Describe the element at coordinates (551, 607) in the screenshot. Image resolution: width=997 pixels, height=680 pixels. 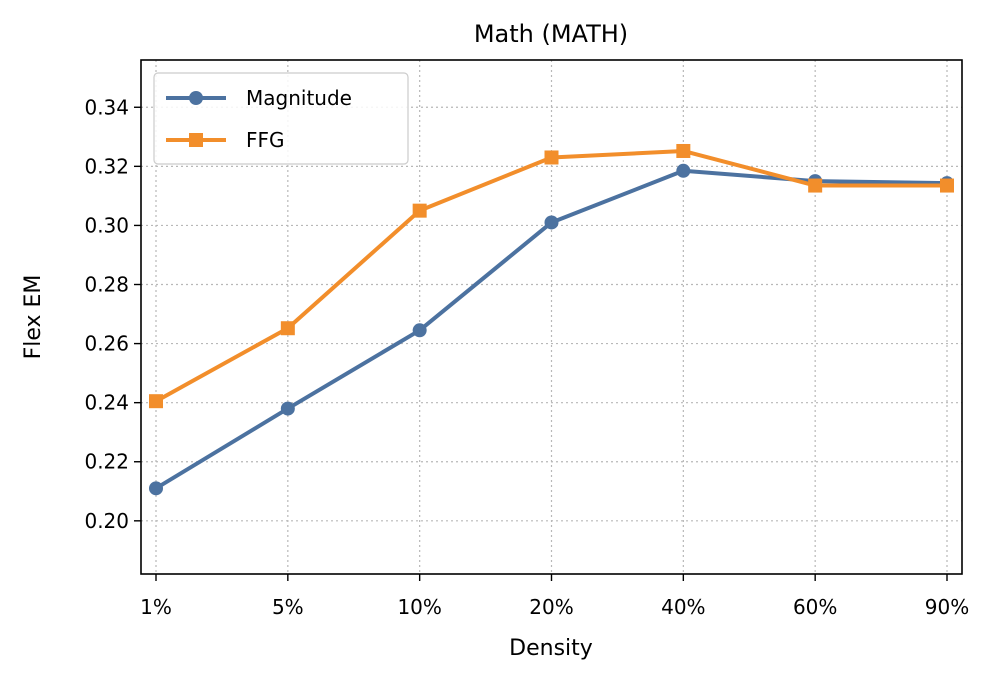
I see `x-tick-label: 20%` at that location.